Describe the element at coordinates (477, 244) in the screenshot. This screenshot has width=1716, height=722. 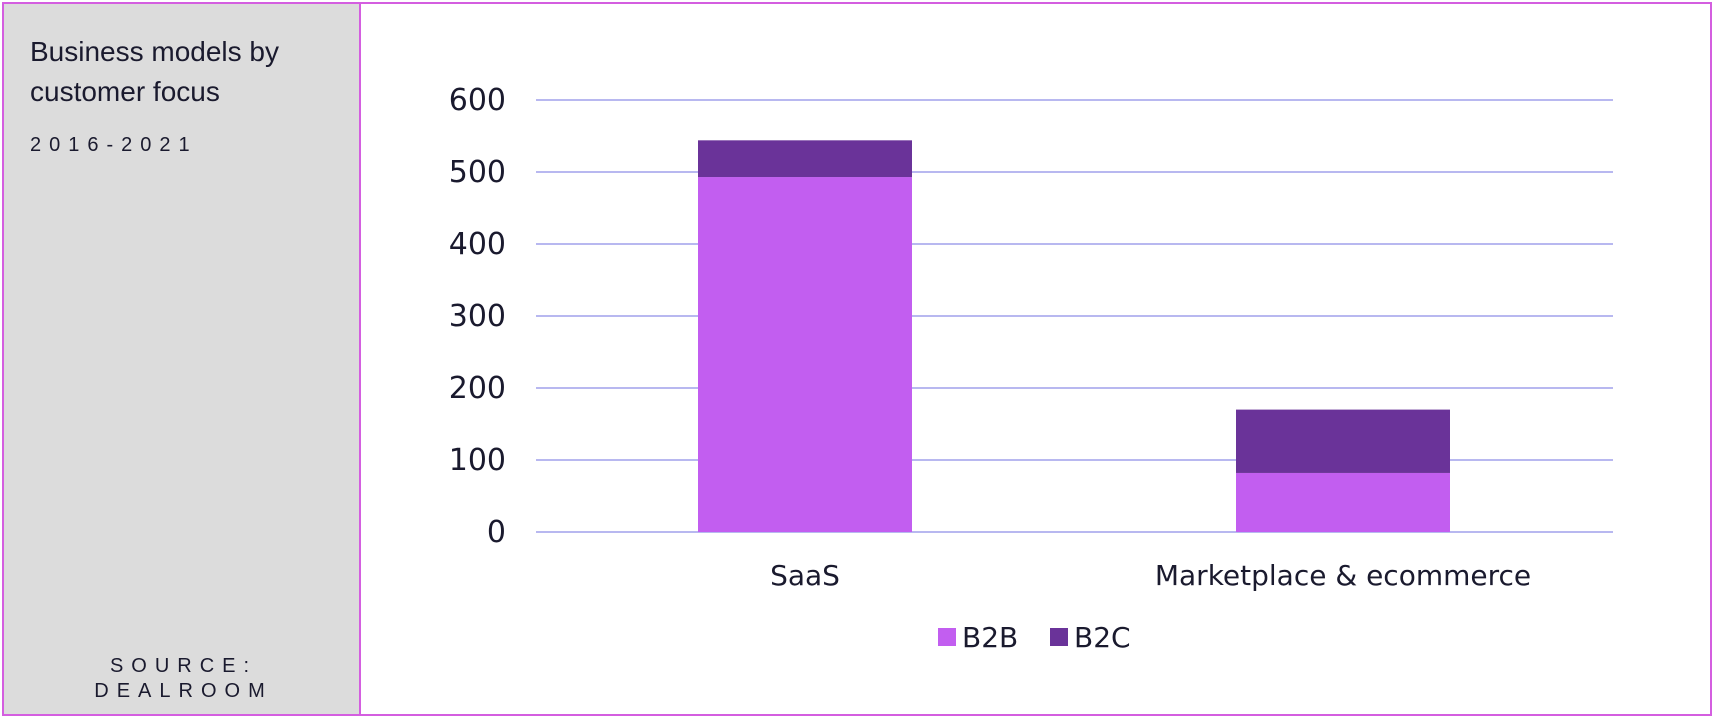
I see `y-tick-label: 400` at that location.